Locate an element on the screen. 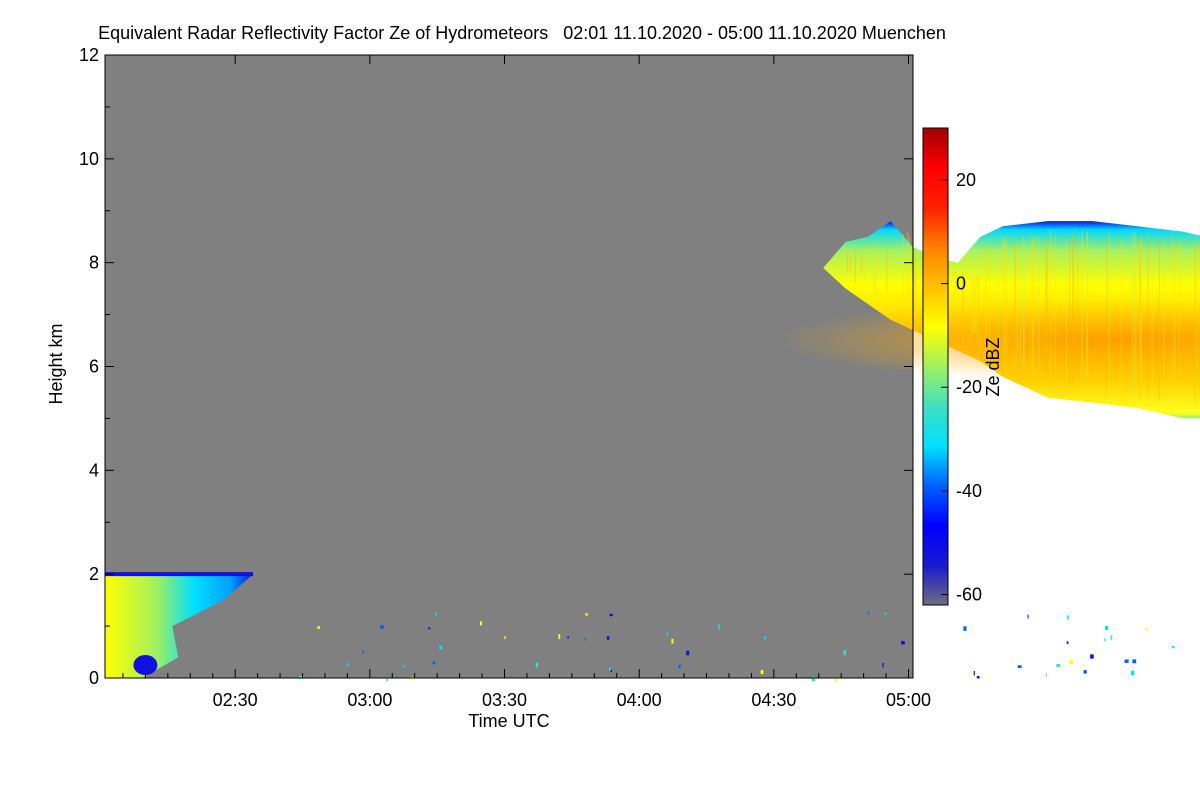 The width and height of the screenshot is (1200, 800). x-tick-label: 03:00 is located at coordinates (369, 700).